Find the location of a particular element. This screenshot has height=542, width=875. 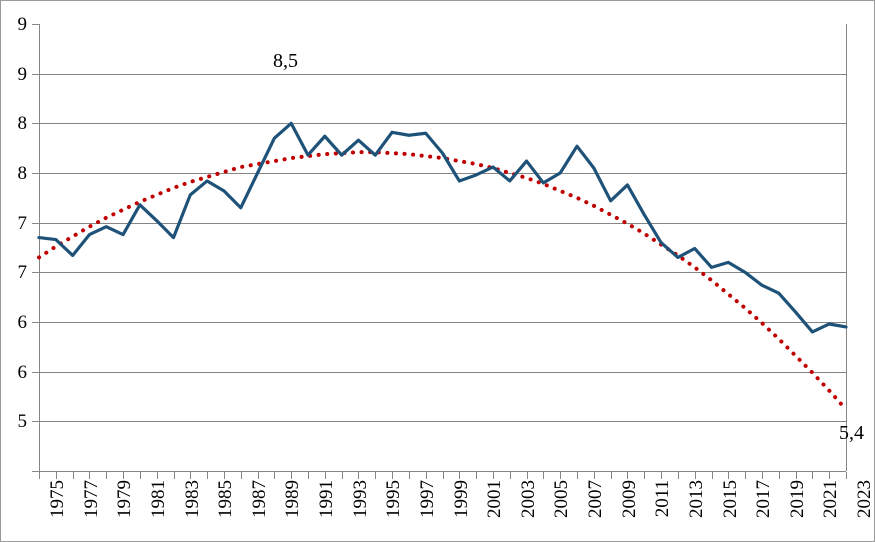

x-tick-label: 1993 is located at coordinates (360, 499).